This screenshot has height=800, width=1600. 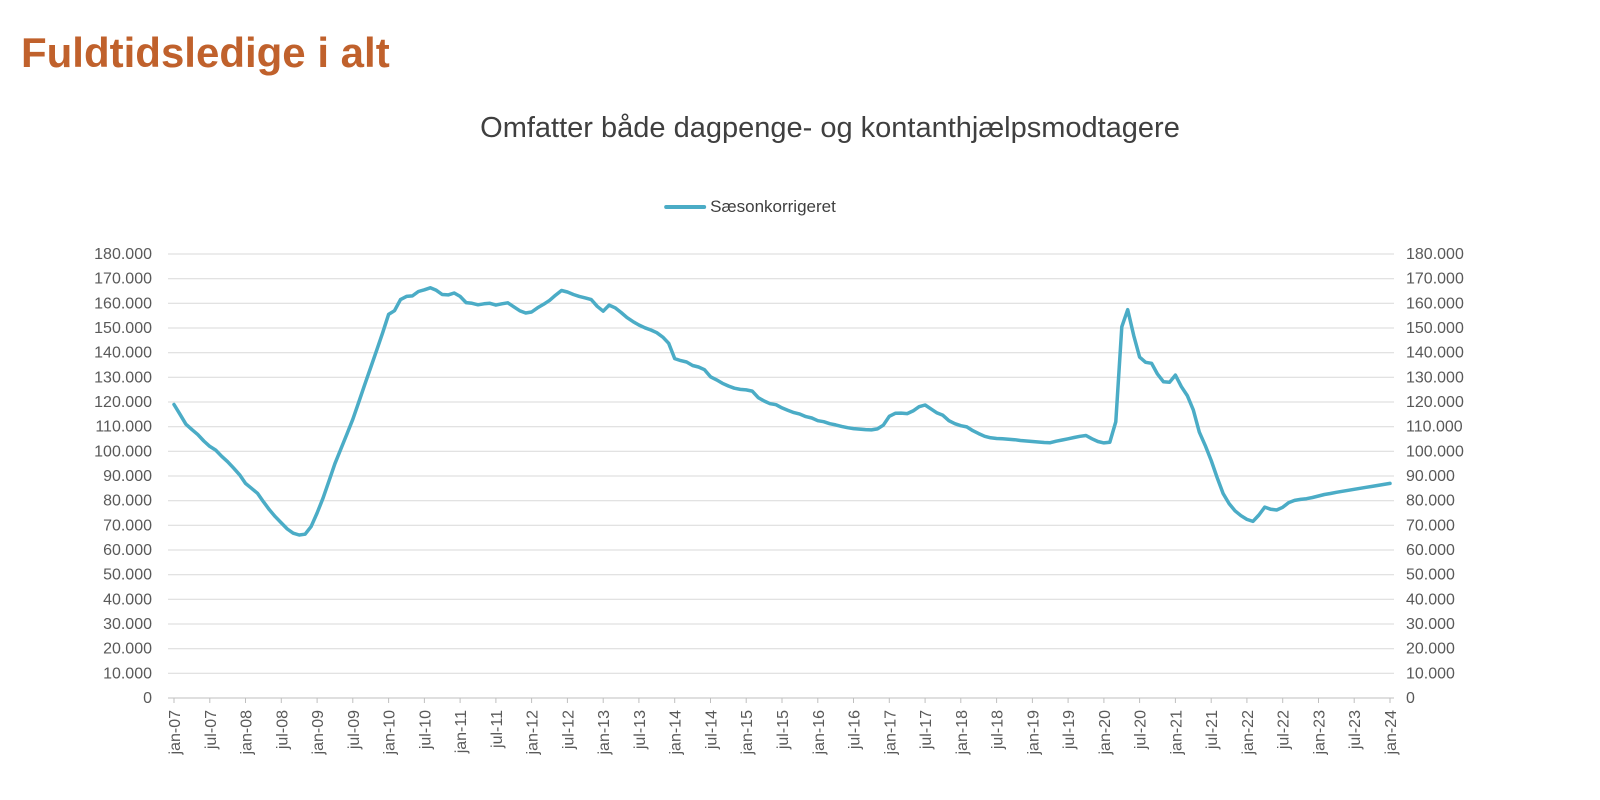 I want to click on x-axis-label: jul-17, so click(x=926, y=730).